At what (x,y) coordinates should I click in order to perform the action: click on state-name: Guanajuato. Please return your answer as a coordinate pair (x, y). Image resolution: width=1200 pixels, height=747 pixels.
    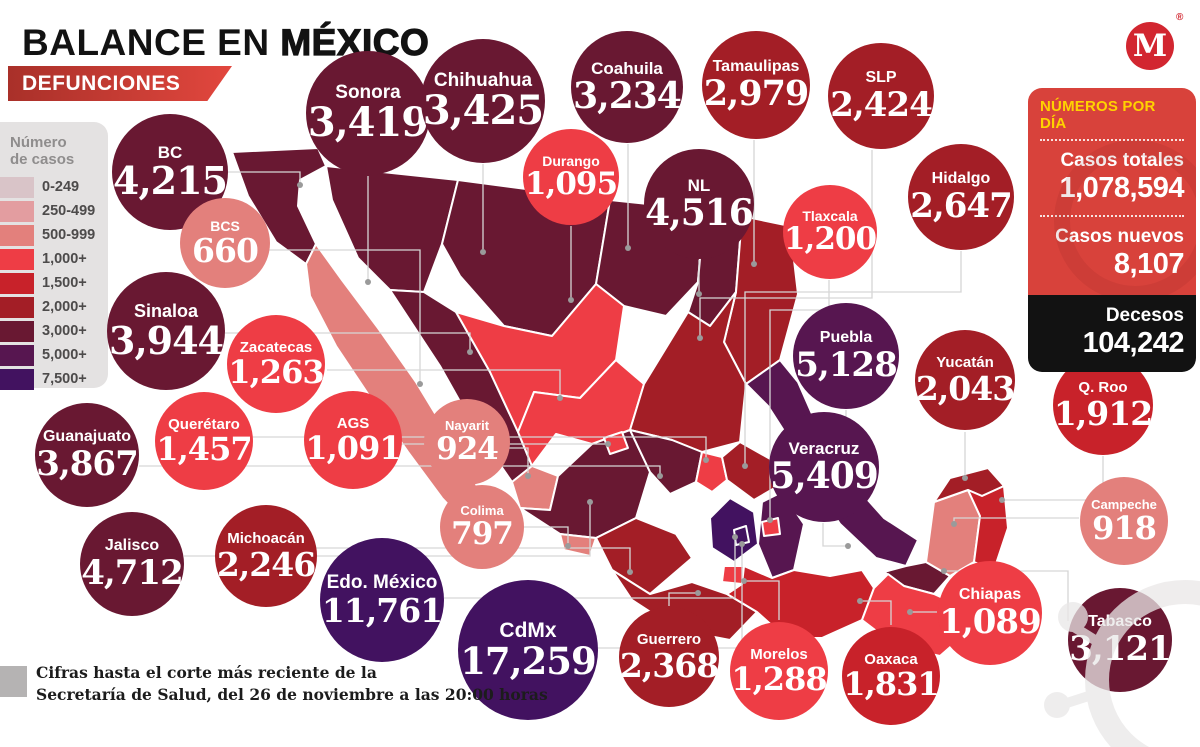
    Looking at the image, I should click on (86, 437).